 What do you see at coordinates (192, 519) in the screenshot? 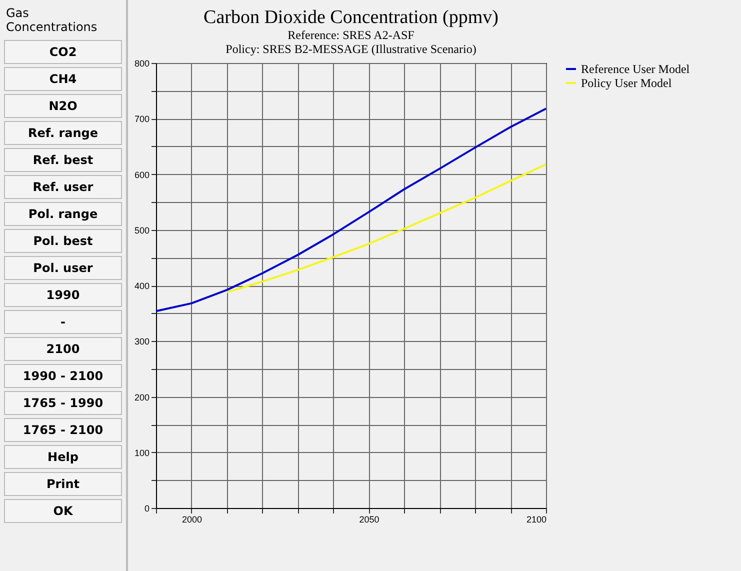
I see `x-tick-label: 2000` at bounding box center [192, 519].